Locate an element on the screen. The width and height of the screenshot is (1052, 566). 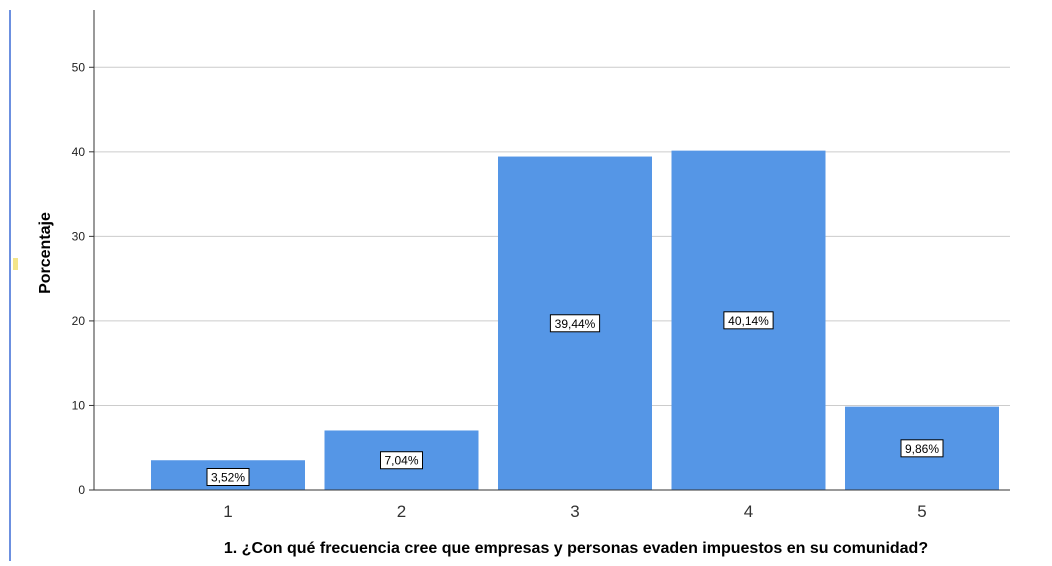
y-axis-title: Porcentaje is located at coordinates (45, 253).